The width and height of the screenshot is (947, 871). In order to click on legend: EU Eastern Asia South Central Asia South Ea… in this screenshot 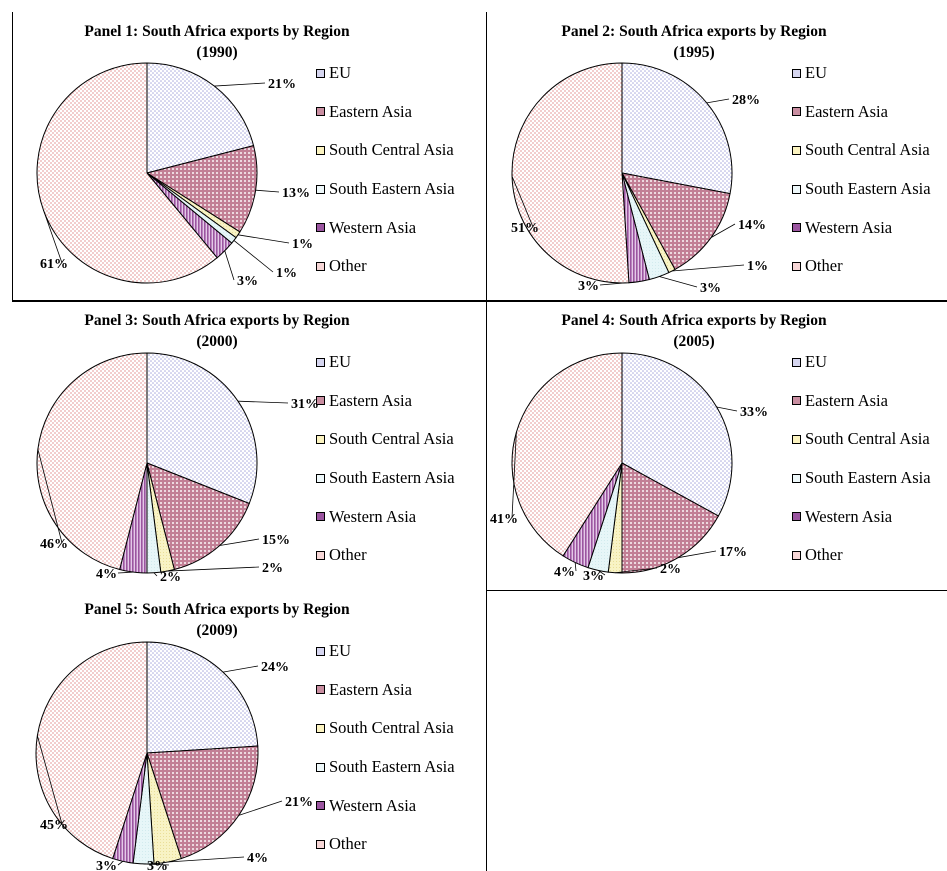, I will do `click(385, 748)`.